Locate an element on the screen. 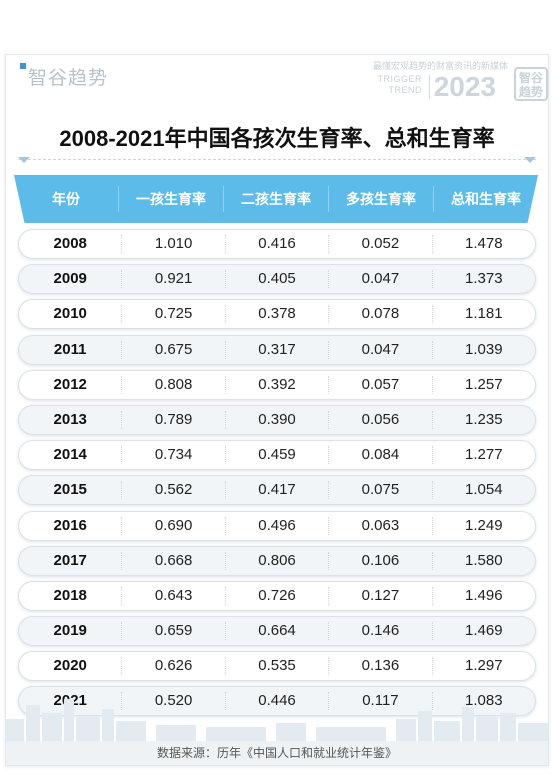  value-cell: 0.136 is located at coordinates (381, 666).